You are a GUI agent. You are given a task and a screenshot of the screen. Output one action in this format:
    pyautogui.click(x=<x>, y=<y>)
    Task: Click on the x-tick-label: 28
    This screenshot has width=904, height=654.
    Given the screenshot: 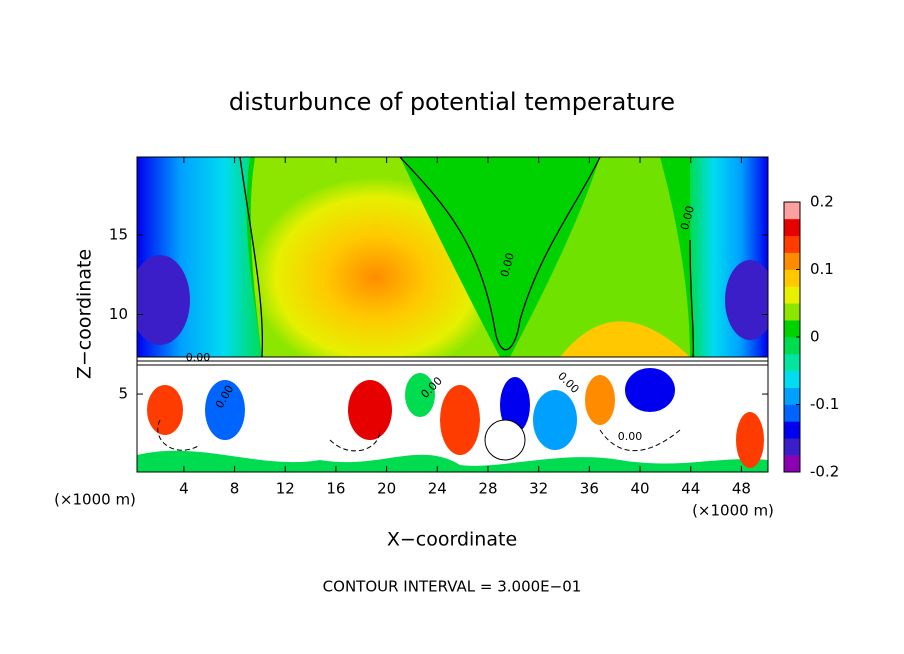 What is the action you would take?
    pyautogui.click(x=487, y=489)
    